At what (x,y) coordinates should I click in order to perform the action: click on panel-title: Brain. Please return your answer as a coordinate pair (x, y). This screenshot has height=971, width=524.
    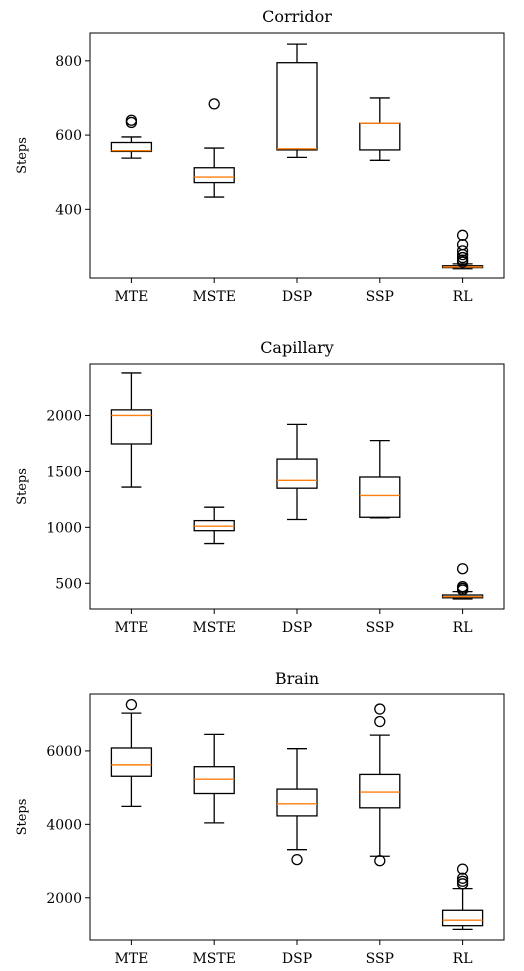
    Looking at the image, I should click on (297, 678).